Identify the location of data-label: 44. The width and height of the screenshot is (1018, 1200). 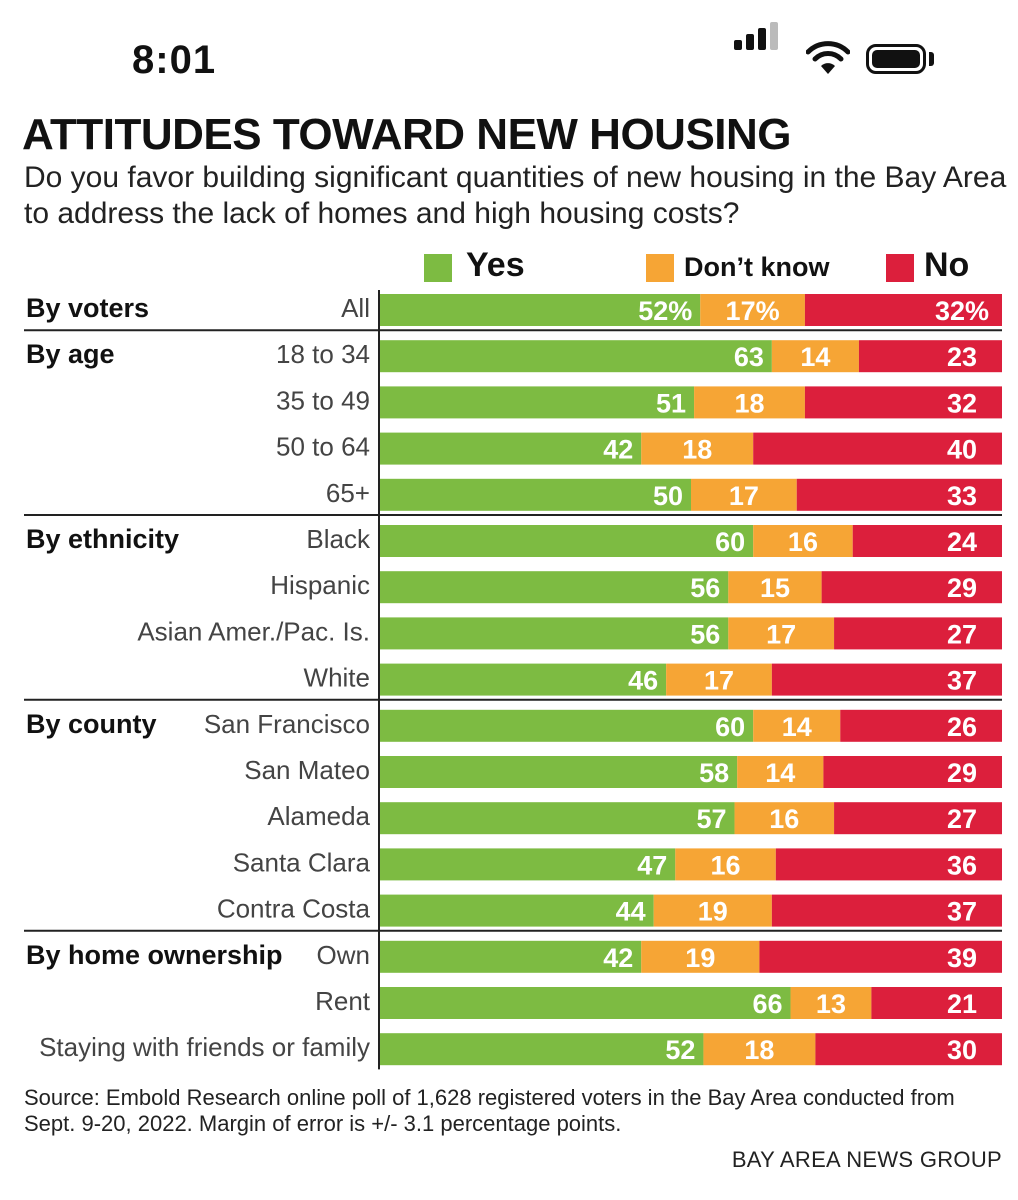
(631, 912).